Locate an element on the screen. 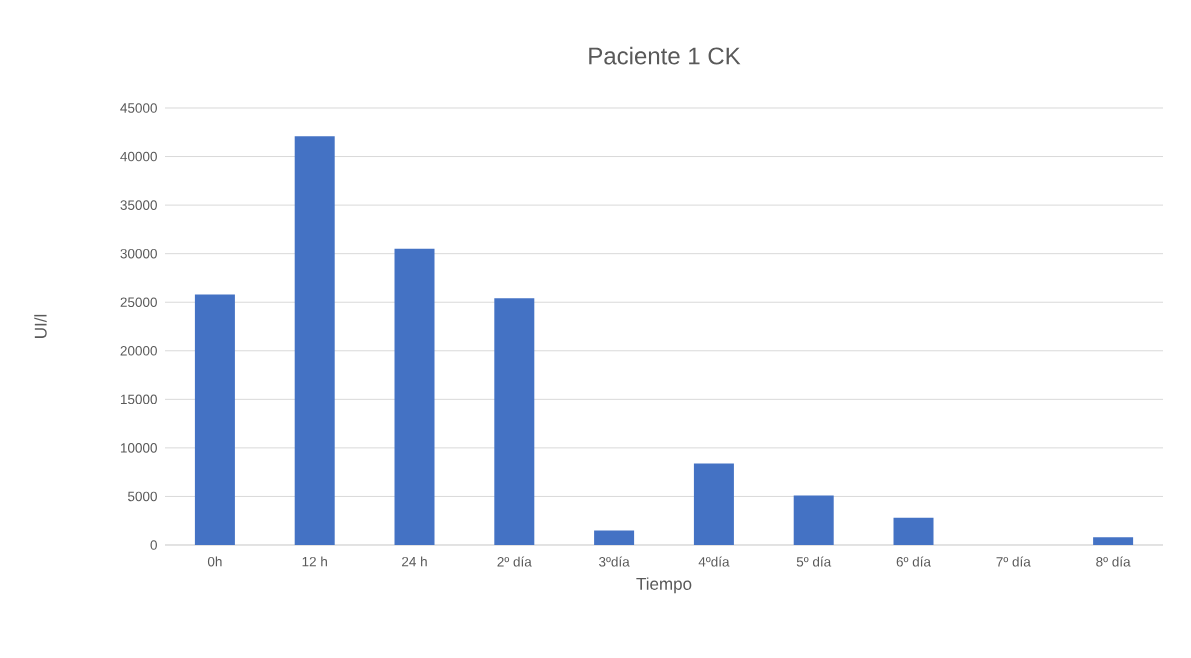 The height and width of the screenshot is (658, 1191). y-tick-label: 15000 is located at coordinates (138, 399).